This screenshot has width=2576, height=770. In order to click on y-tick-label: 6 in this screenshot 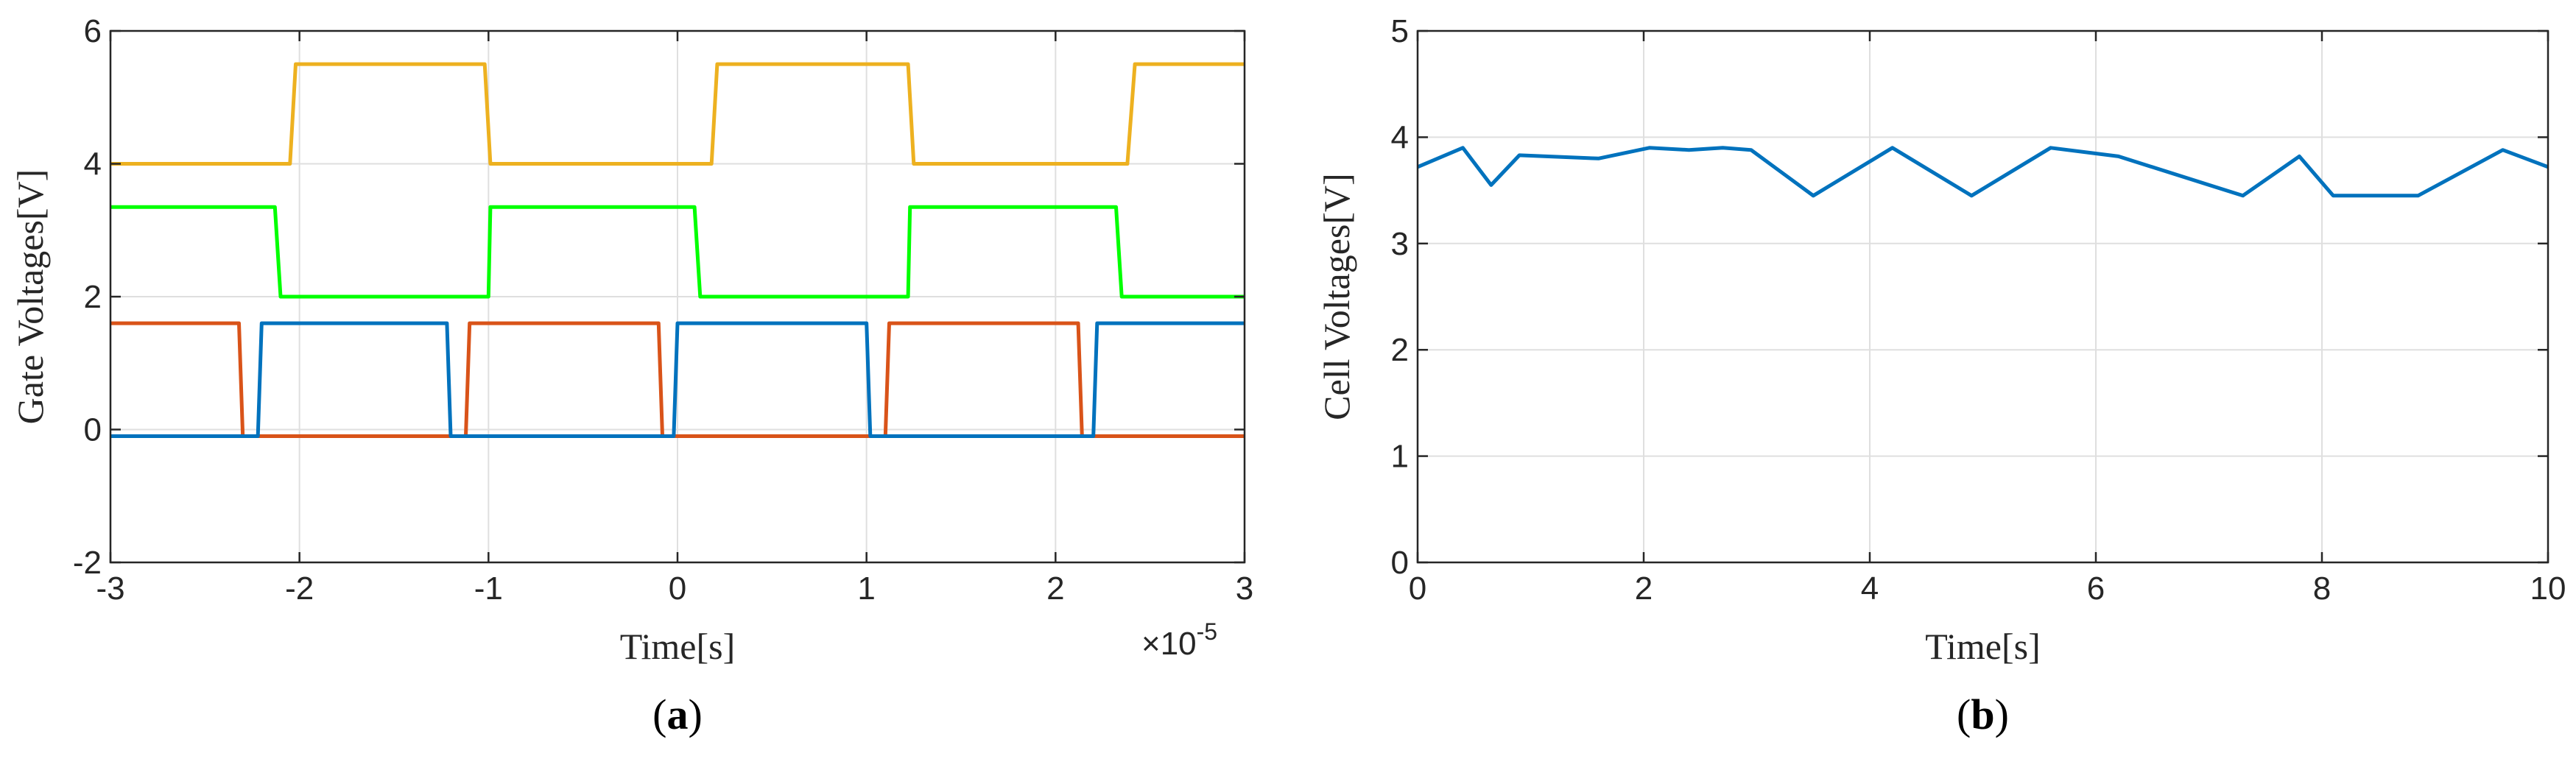, I will do `click(93, 31)`.